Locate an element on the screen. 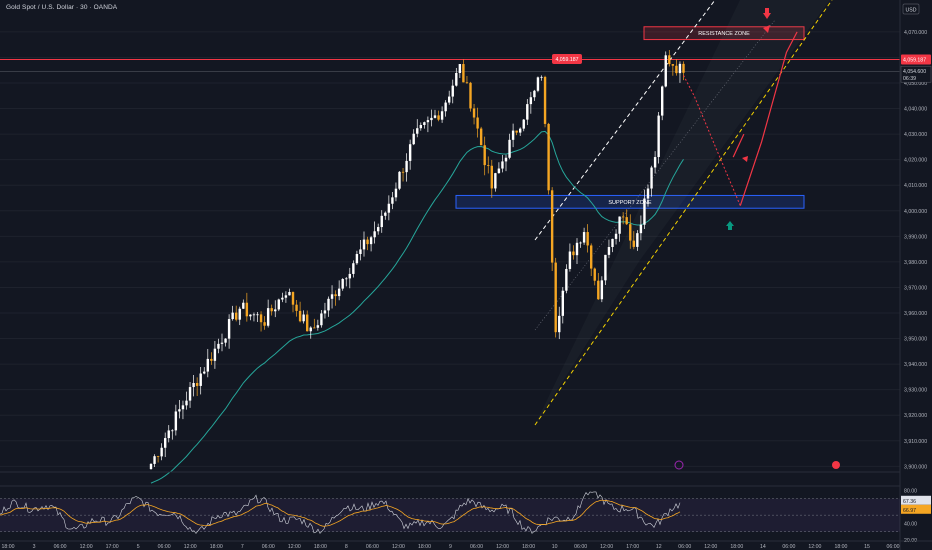  price-tick-label: 3,910.000 is located at coordinates (915, 442).